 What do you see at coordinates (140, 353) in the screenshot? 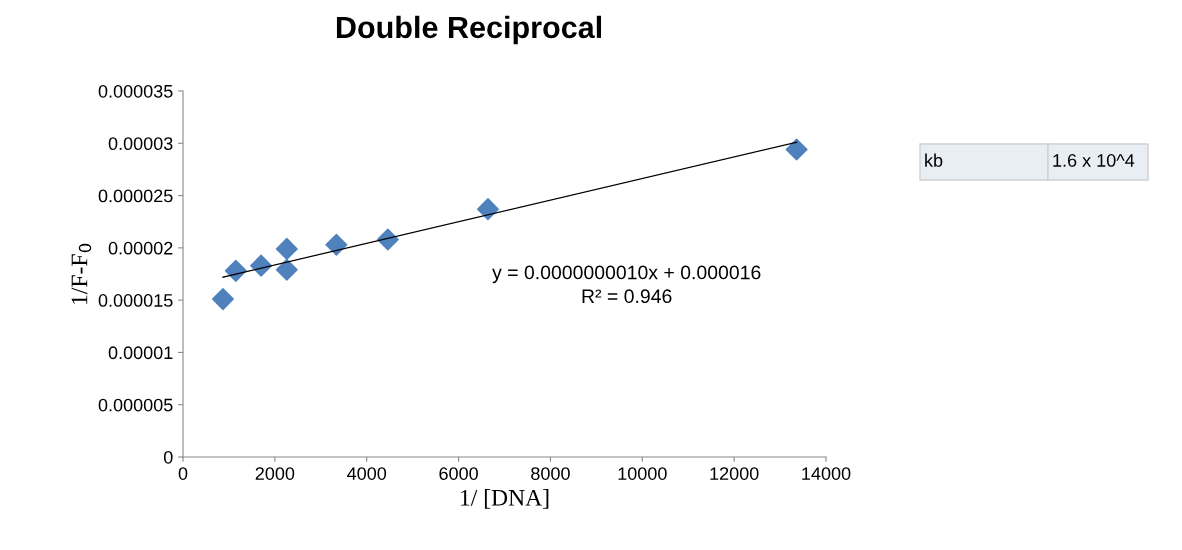
I see `y-tick-label: 0.00001` at bounding box center [140, 353].